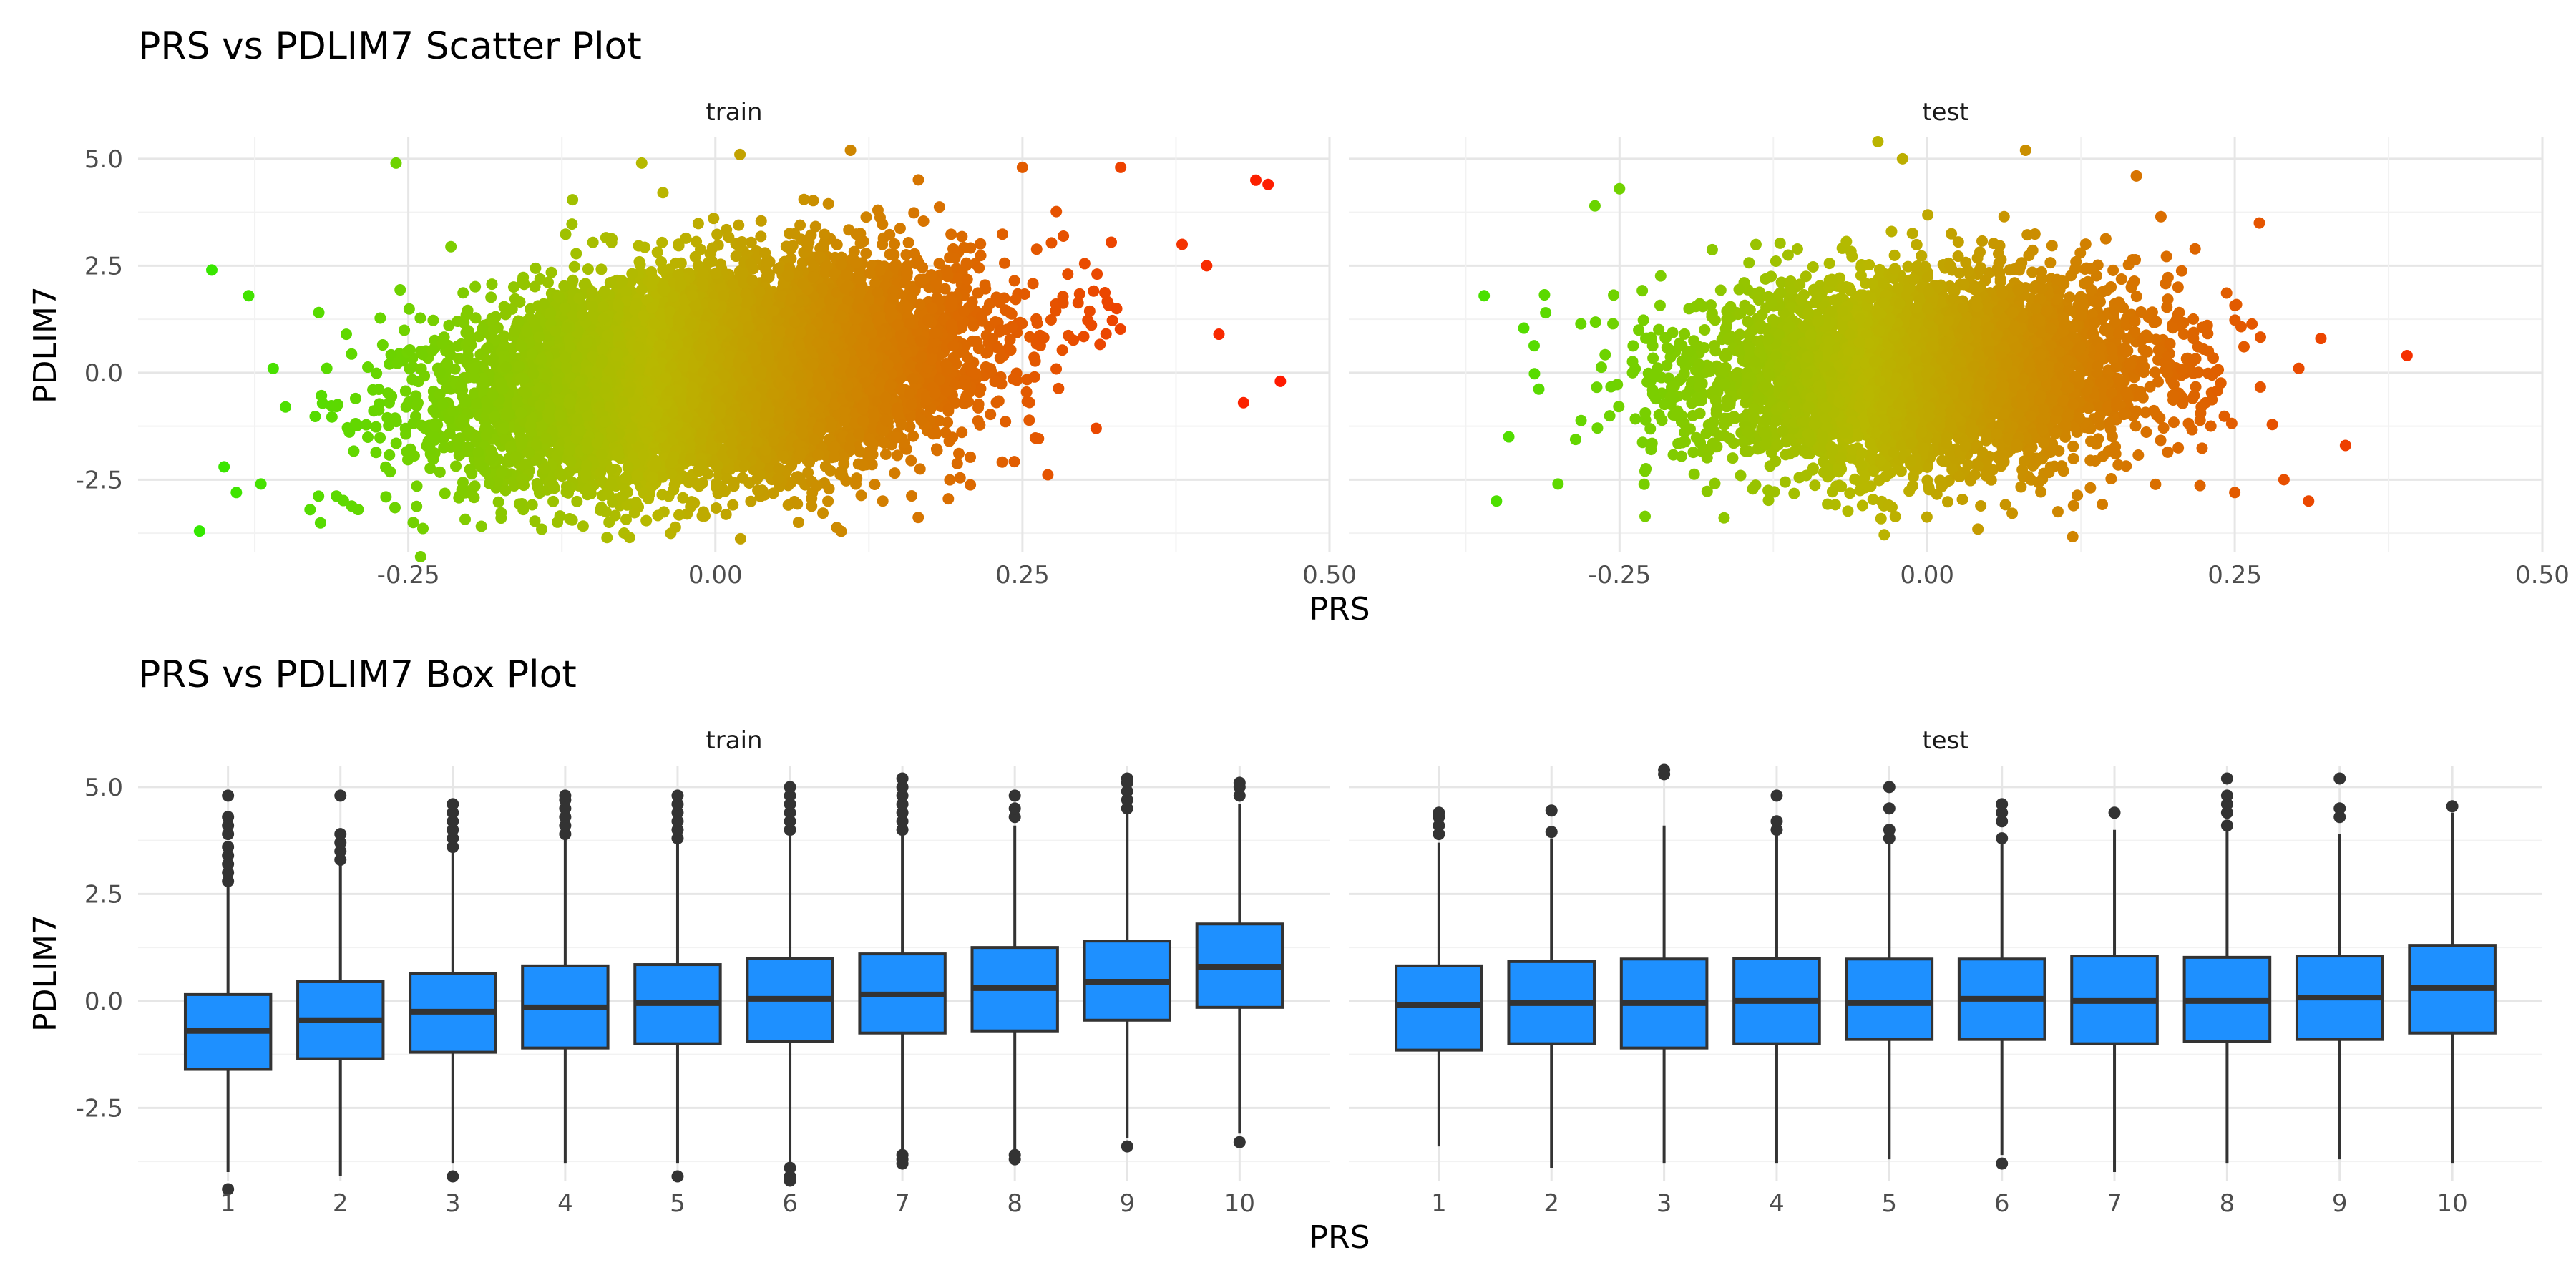 This screenshot has width=2576, height=1288. I want to click on boxplot-panel-test-label: test, so click(1945, 740).